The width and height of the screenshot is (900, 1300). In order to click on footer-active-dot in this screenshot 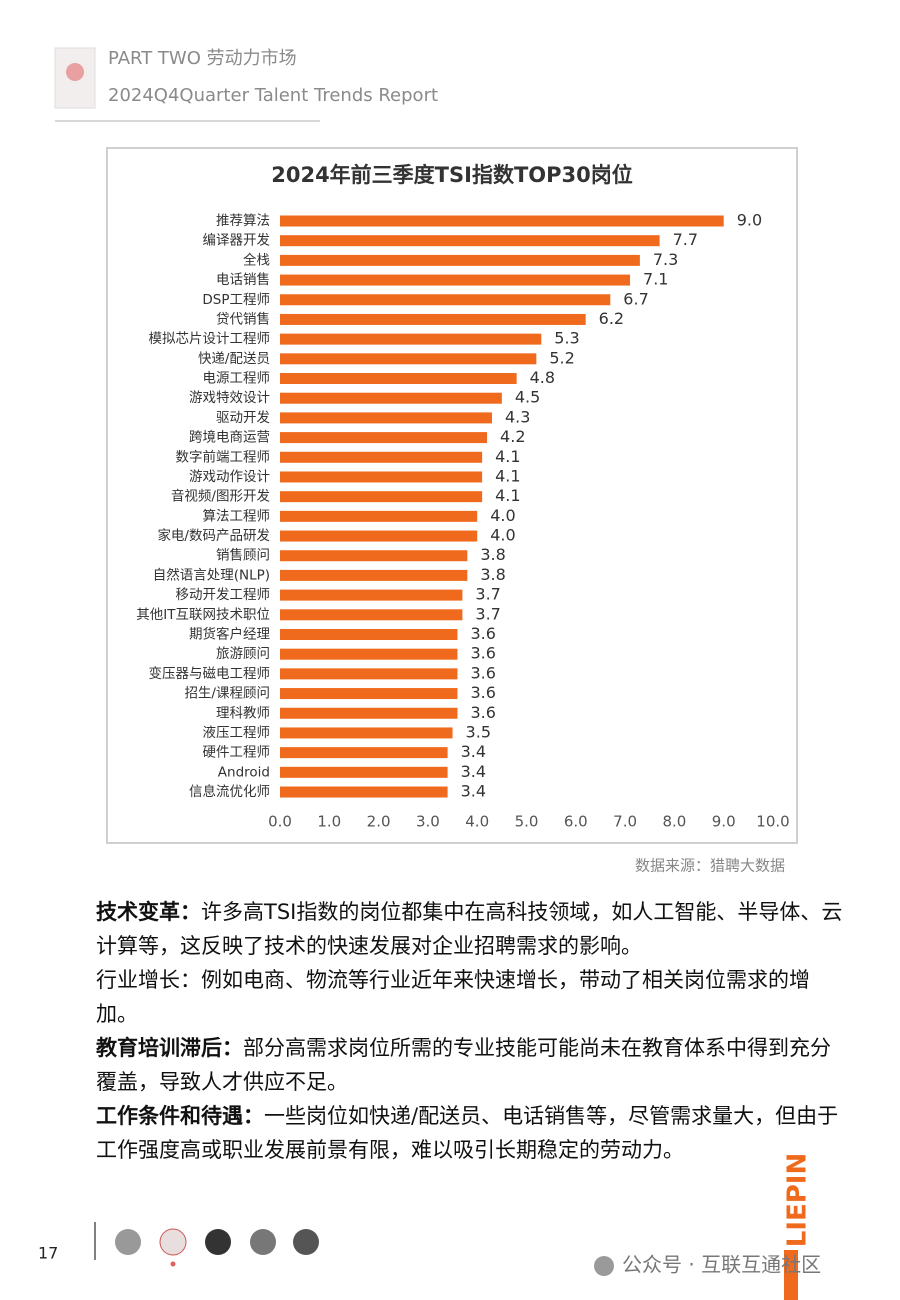, I will do `click(173, 1264)`.